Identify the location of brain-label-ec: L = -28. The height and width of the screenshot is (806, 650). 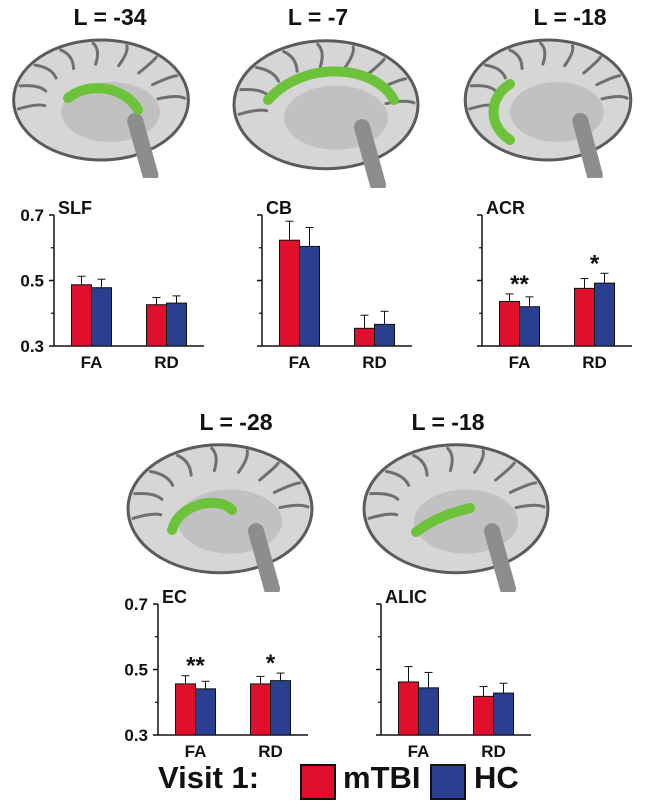
(236, 422).